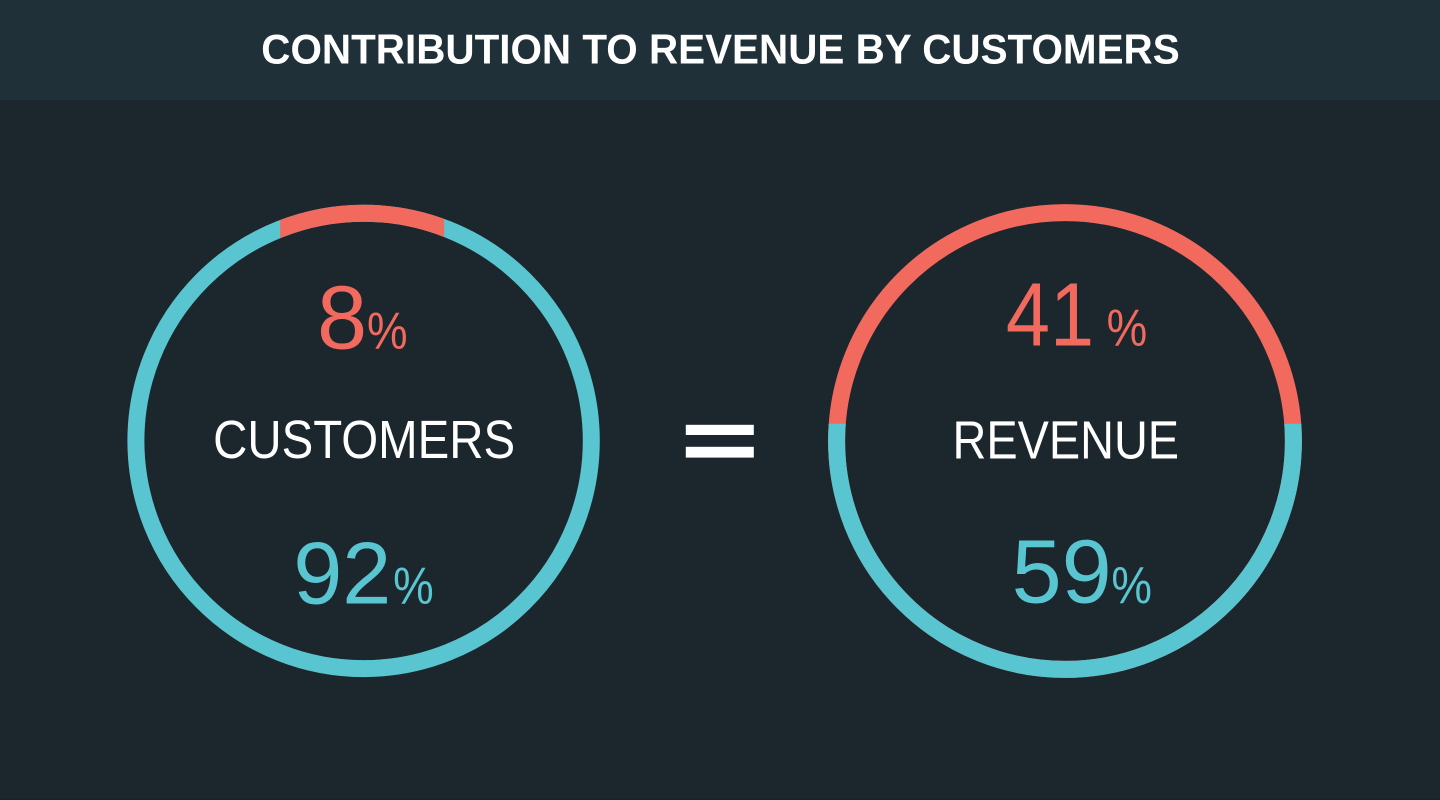 The height and width of the screenshot is (800, 1440). I want to click on svg-text: 8, so click(342, 317).